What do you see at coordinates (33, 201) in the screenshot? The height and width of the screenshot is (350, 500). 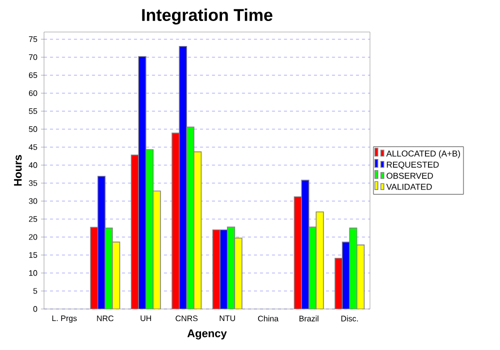 I see `y-tick-label: 30` at bounding box center [33, 201].